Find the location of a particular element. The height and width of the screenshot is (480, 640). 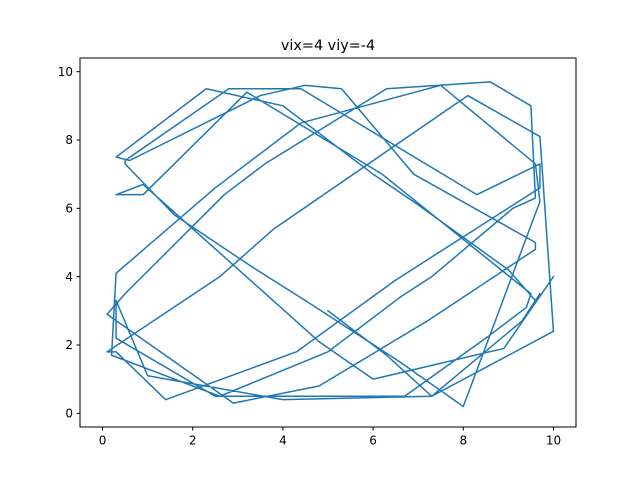

x-tick-label: 6 is located at coordinates (373, 441).